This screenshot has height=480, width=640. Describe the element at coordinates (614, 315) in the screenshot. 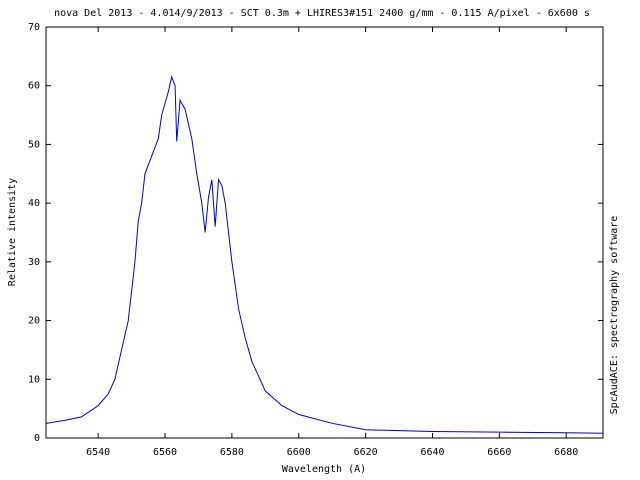

I see `side-note: SpcAudACE: spectrography software` at that location.